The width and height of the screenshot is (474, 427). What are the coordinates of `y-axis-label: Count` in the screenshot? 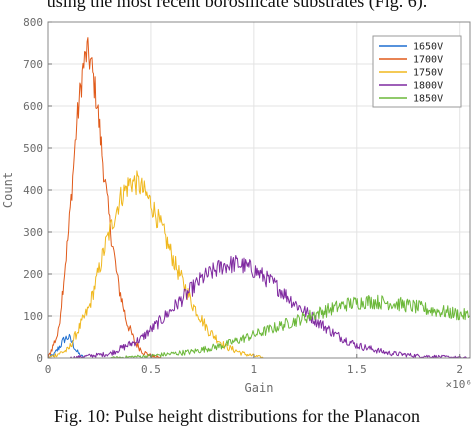 It's located at (8, 190).